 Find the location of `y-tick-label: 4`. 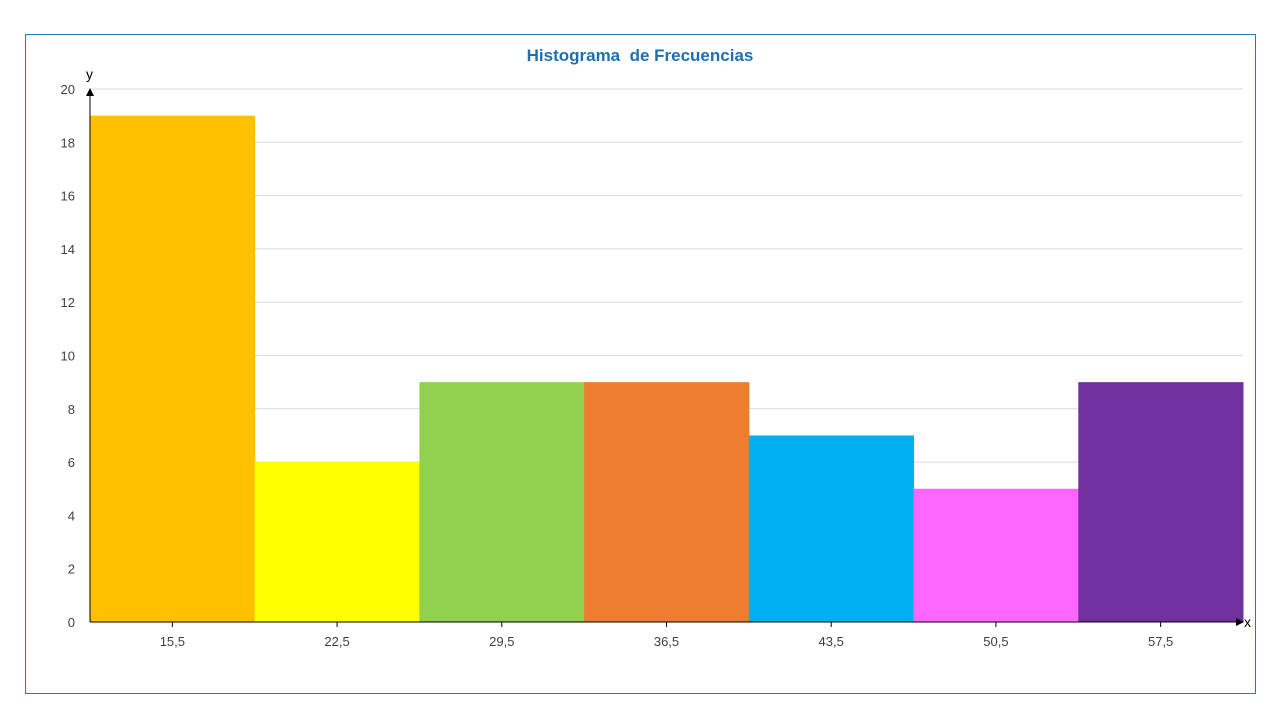

y-tick-label: 4 is located at coordinates (71, 515).